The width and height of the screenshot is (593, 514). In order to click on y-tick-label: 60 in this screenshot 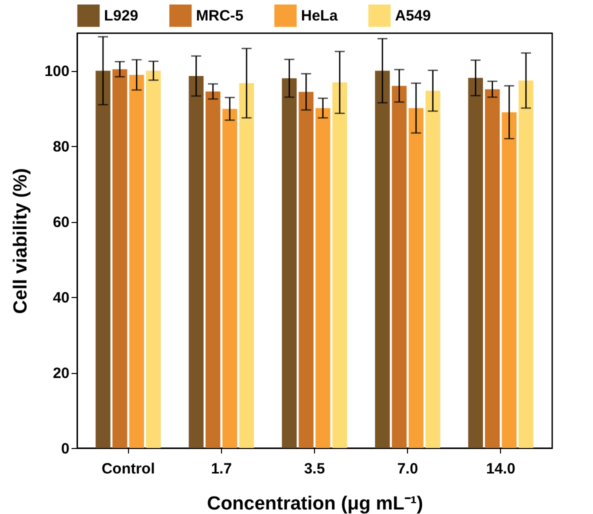, I will do `click(61, 223)`.